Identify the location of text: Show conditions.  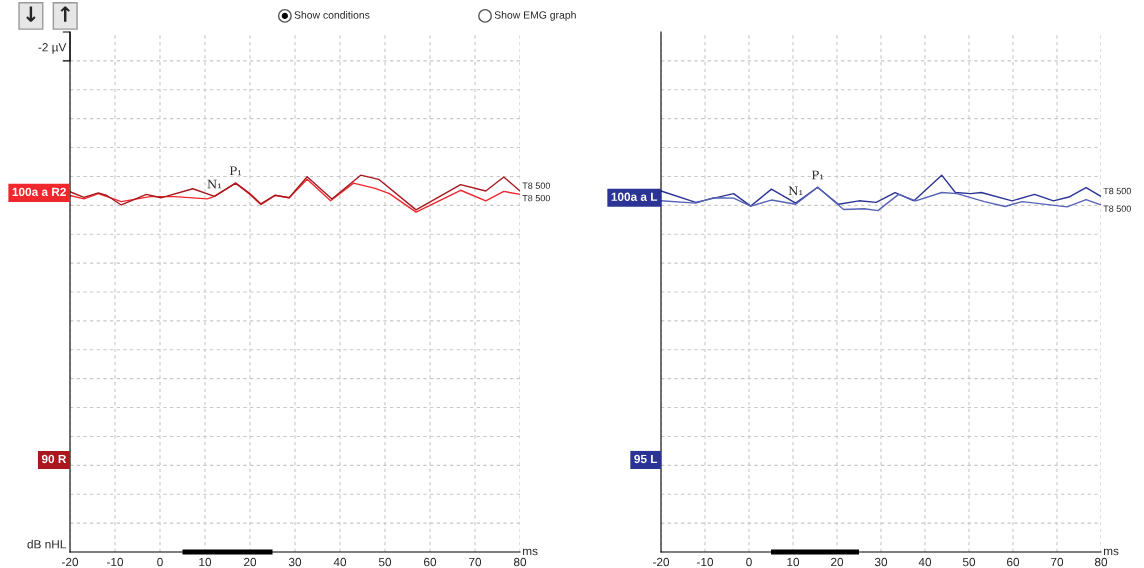
(332, 15).